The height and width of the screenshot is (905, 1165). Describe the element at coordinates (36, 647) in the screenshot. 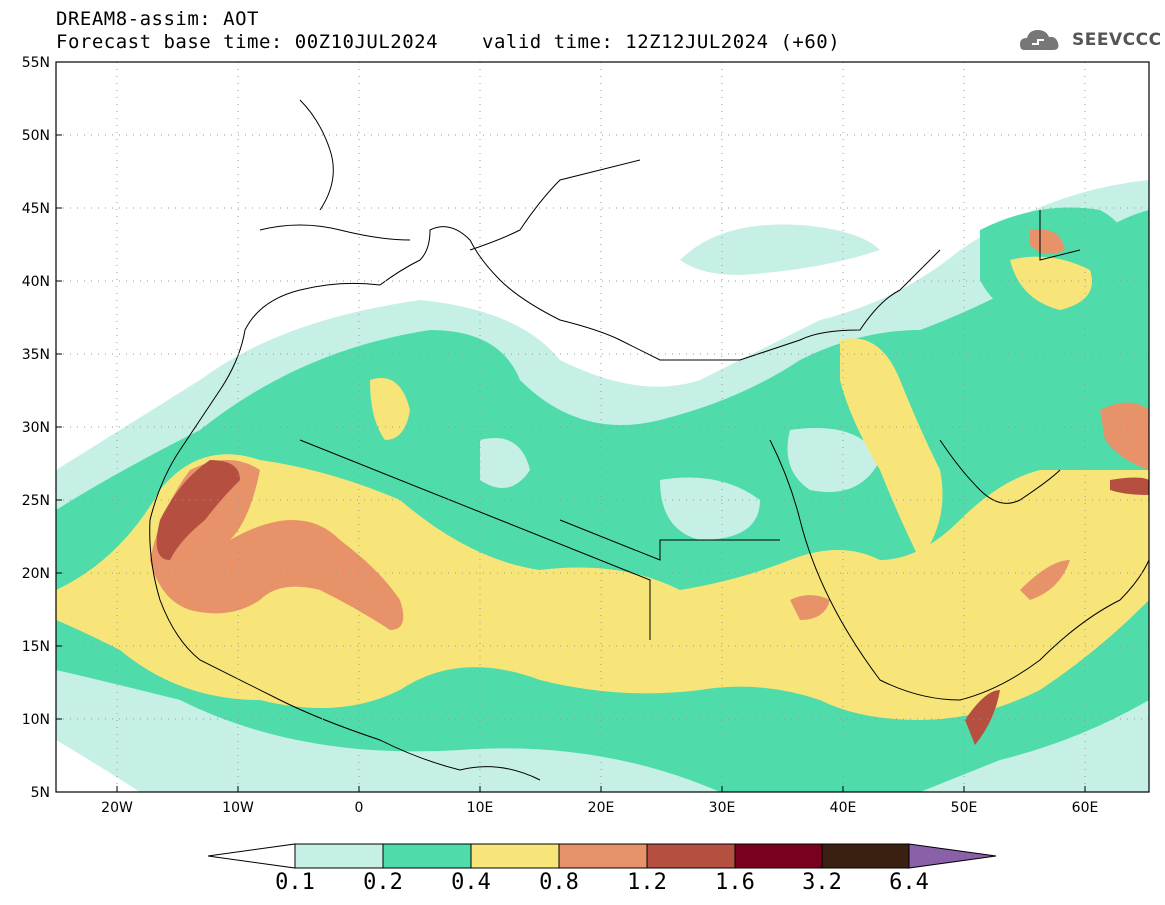

I see `lat-label: 15N` at that location.